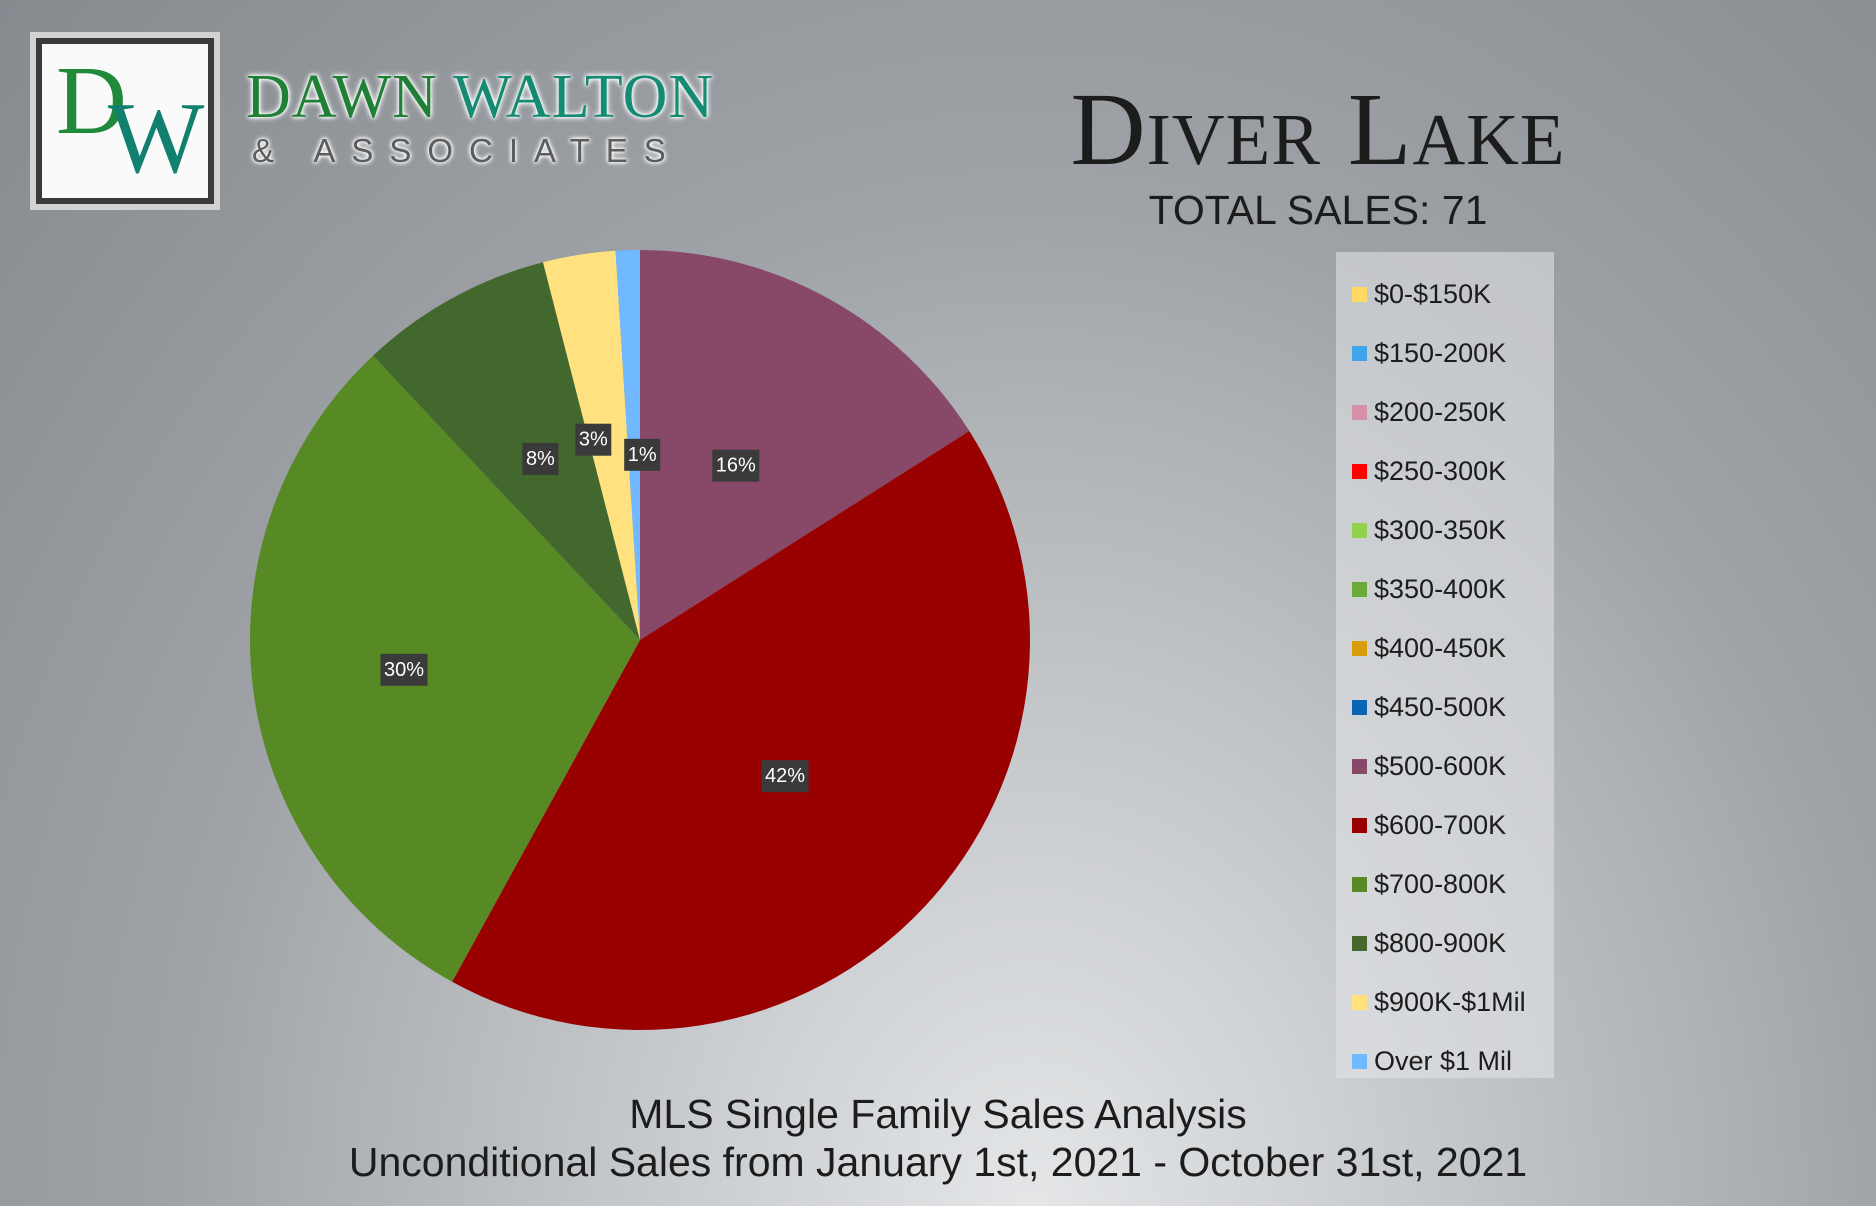 The width and height of the screenshot is (1876, 1206). I want to click on logo-monogram-w: W, so click(156, 138).